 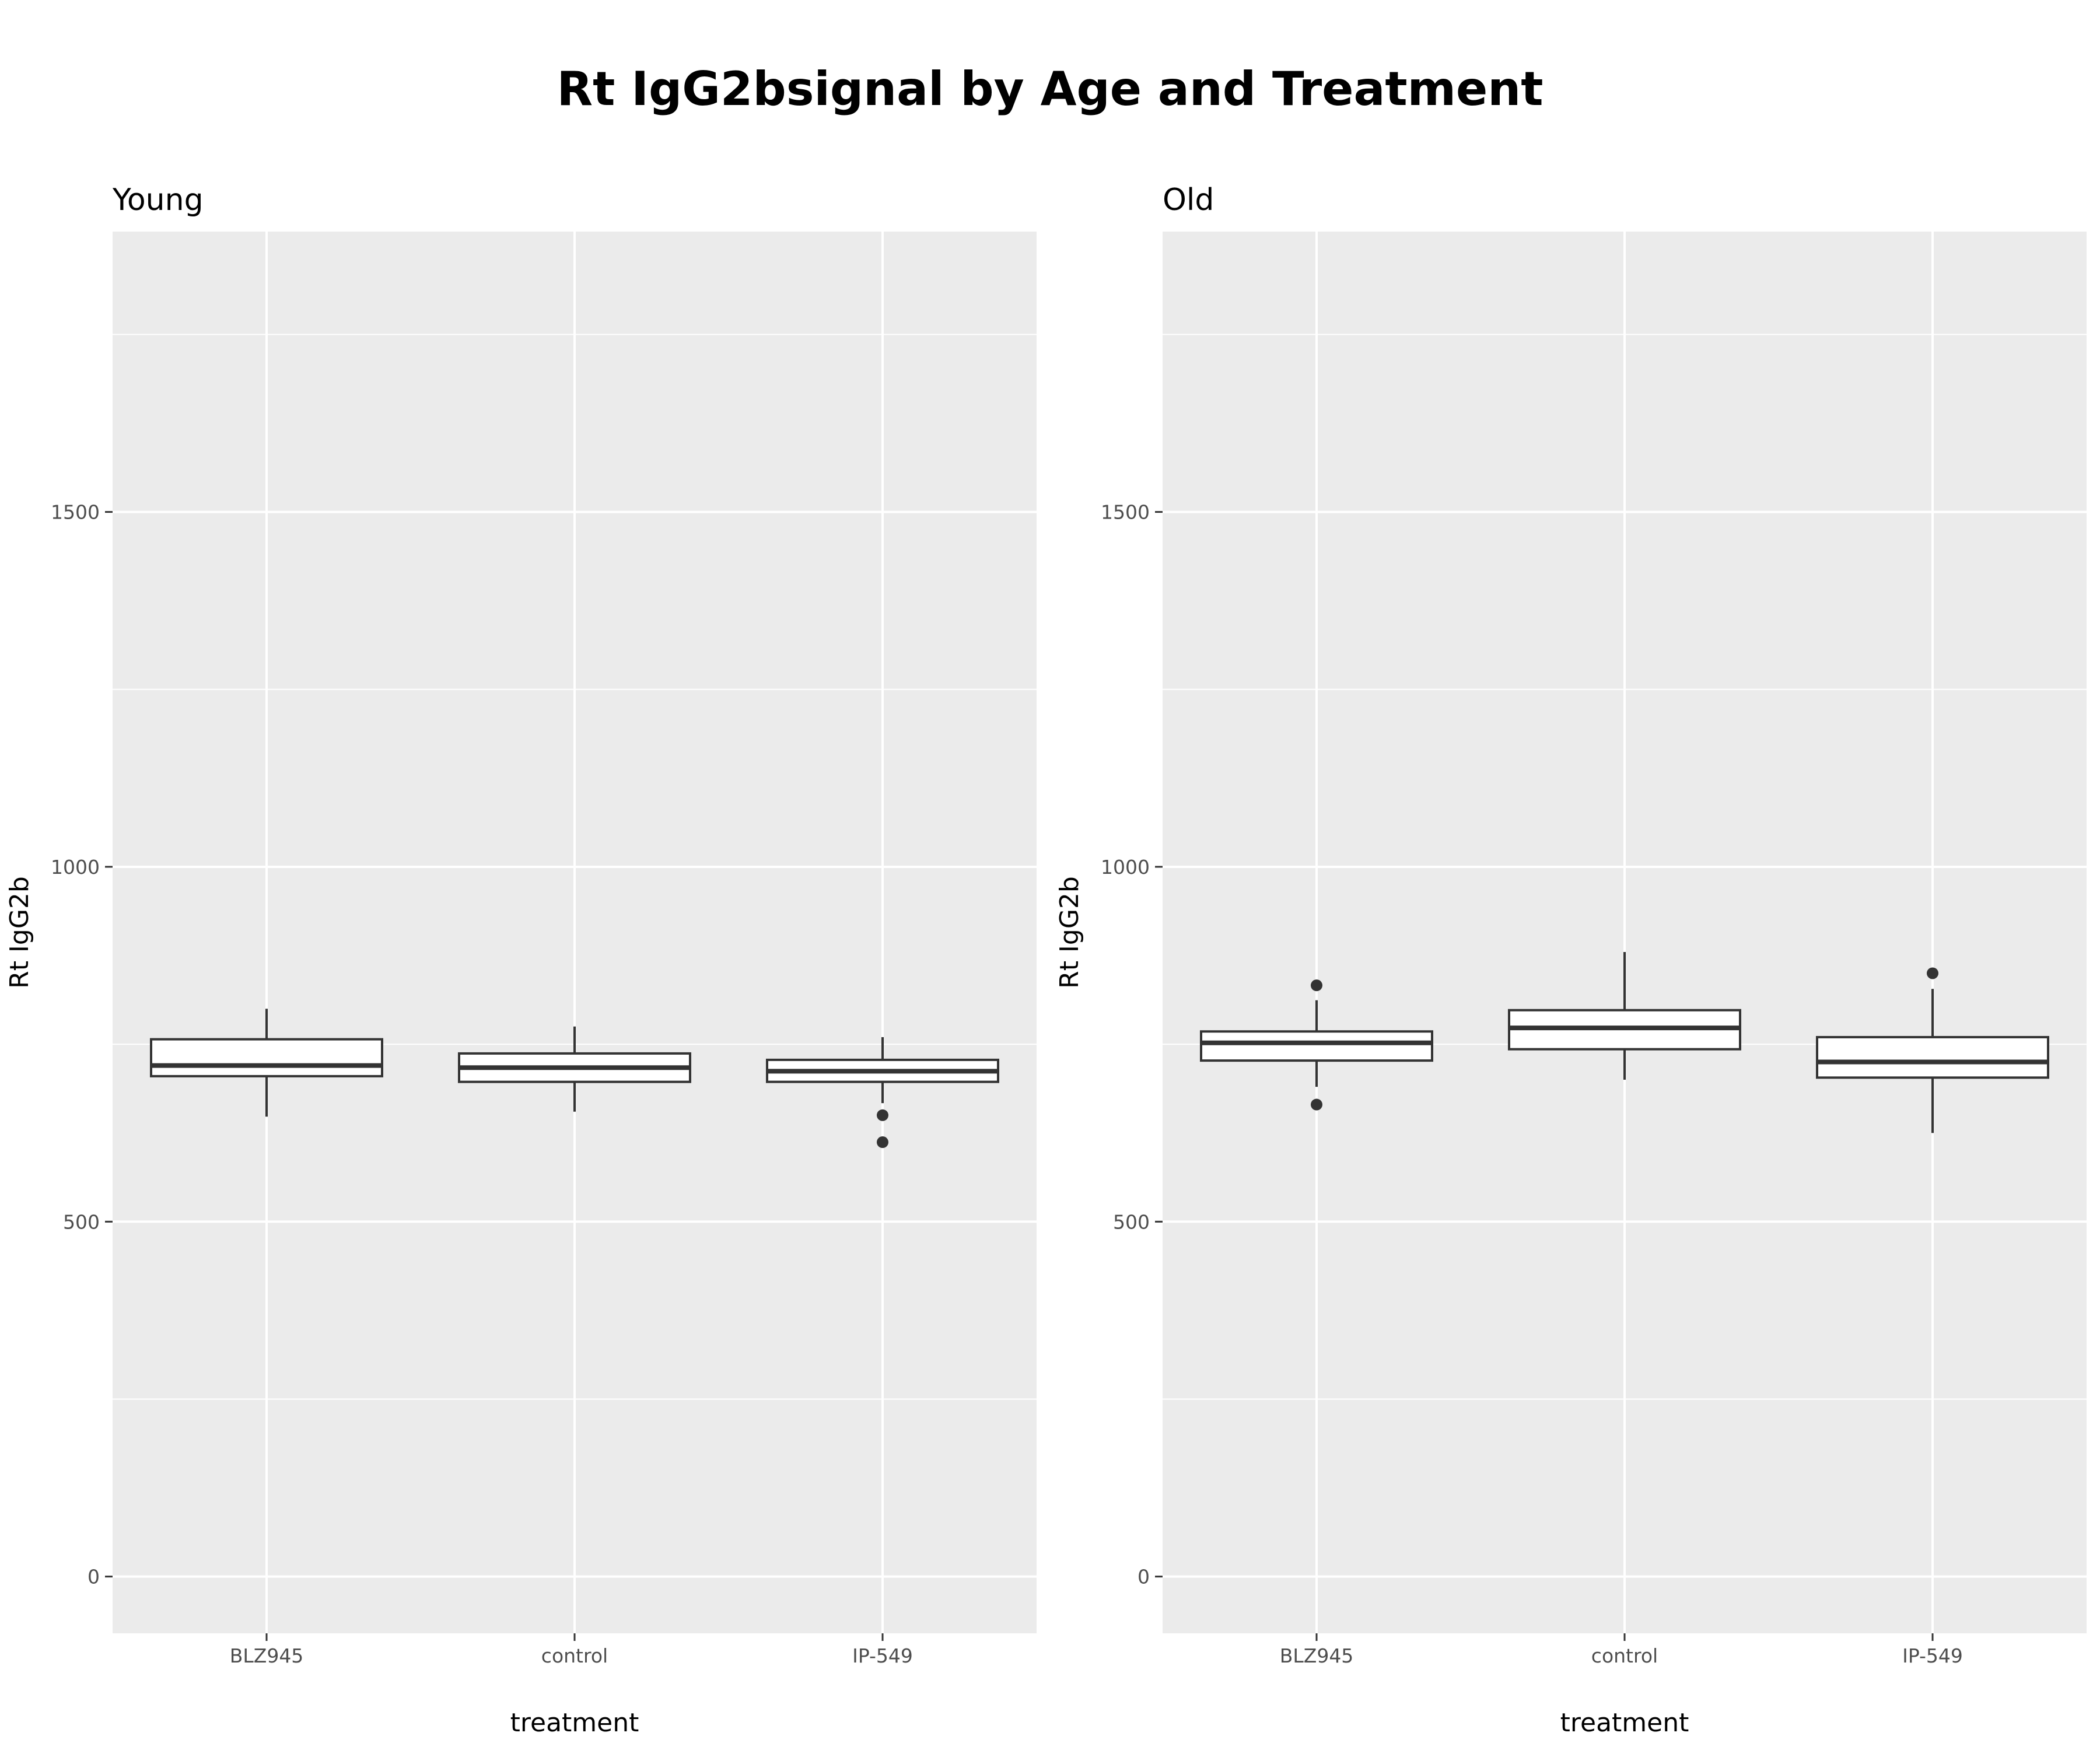 I want to click on panel-title-young: Young, so click(x=158, y=201).